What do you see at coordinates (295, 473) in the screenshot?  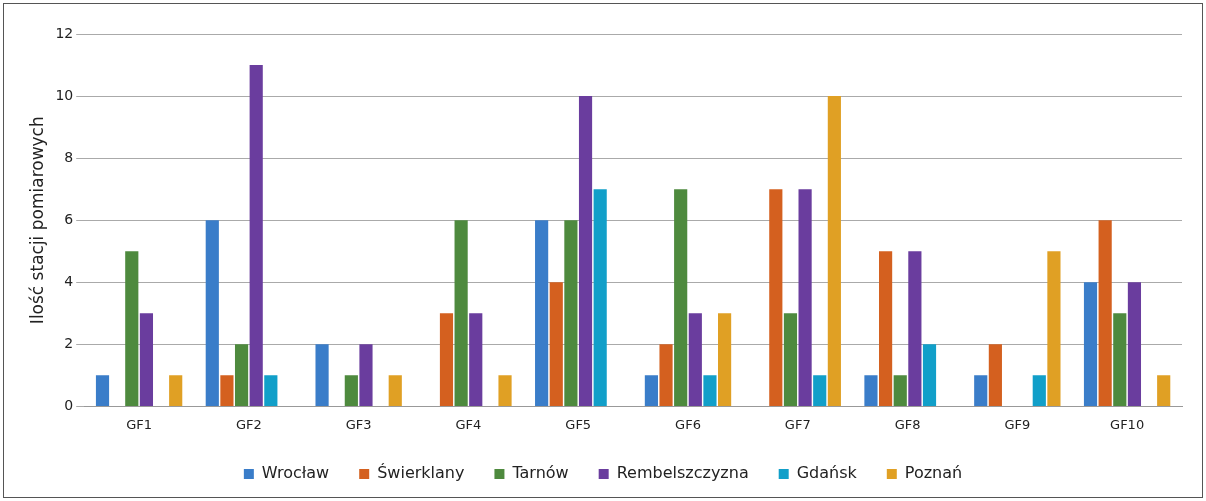 I see `legend-label: Wrocław` at bounding box center [295, 473].